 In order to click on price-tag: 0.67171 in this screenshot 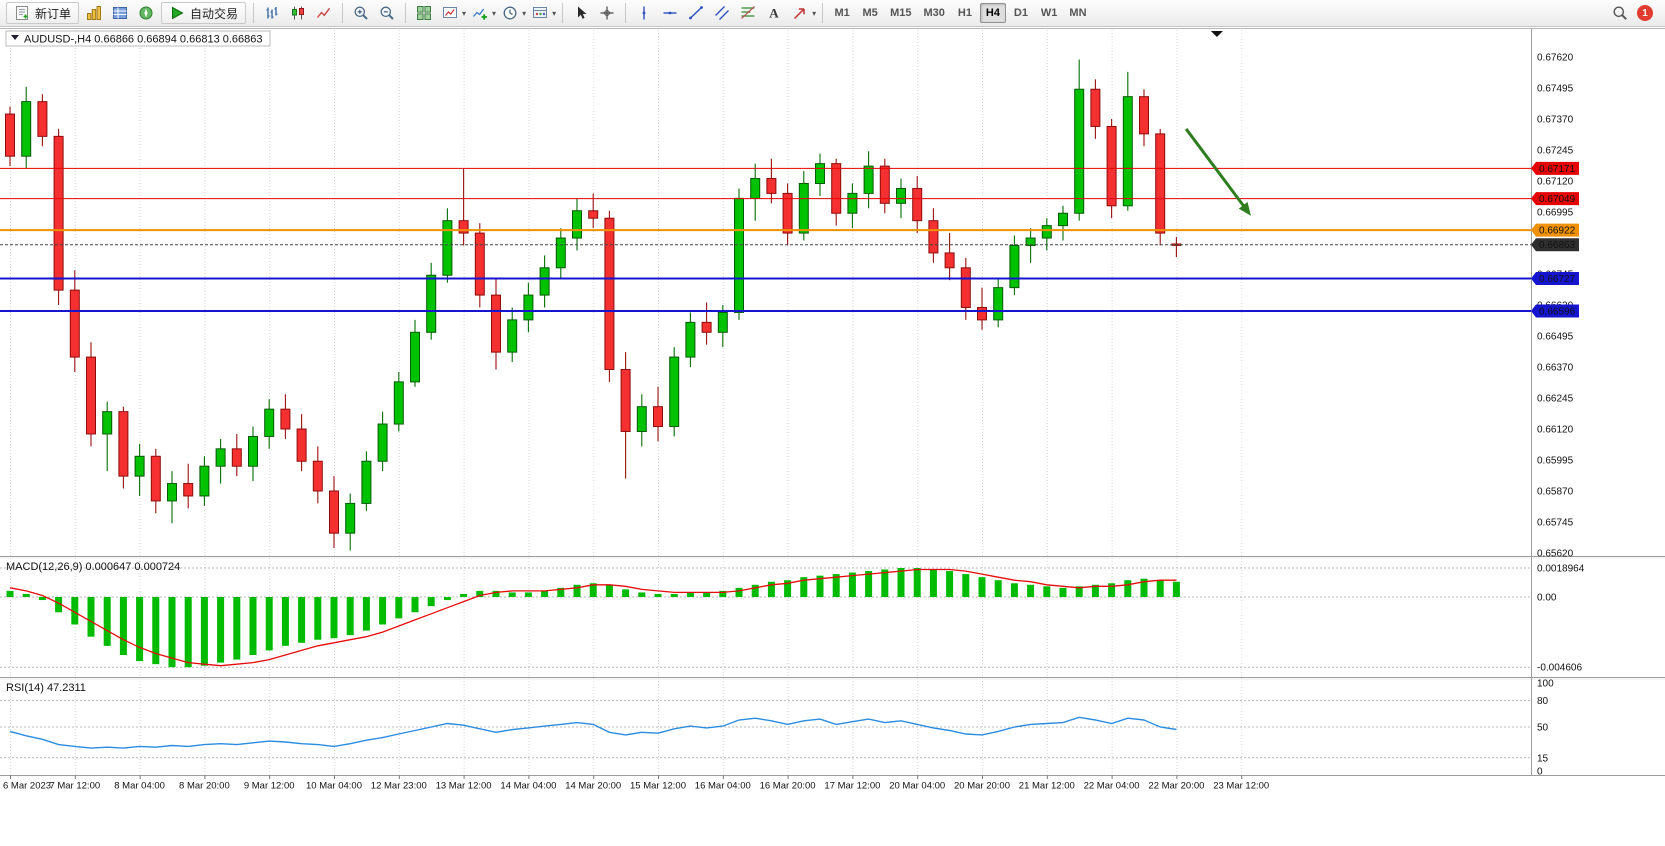, I will do `click(1555, 168)`.